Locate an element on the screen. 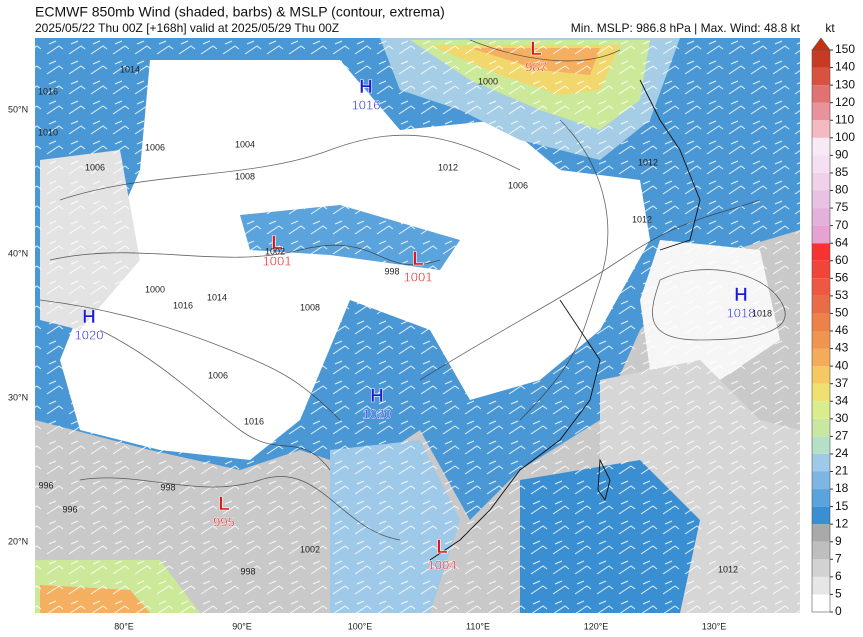  colorbar-tick-label: 18 is located at coordinates (842, 488).